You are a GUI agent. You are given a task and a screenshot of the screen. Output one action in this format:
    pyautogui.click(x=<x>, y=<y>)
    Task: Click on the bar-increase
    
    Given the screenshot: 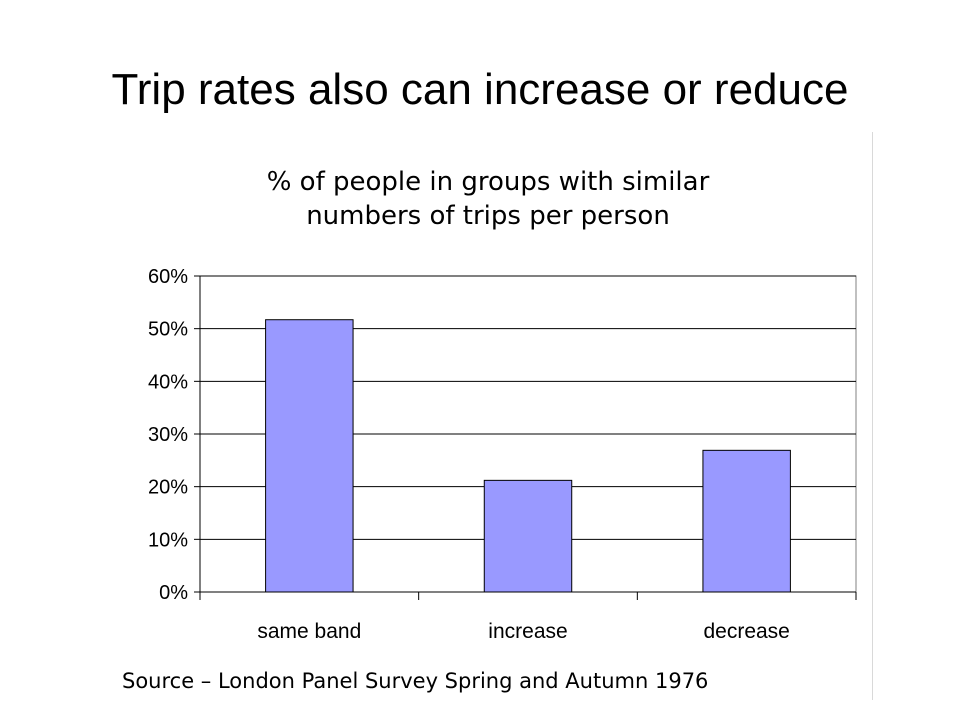 What is the action you would take?
    pyautogui.click(x=528, y=536)
    